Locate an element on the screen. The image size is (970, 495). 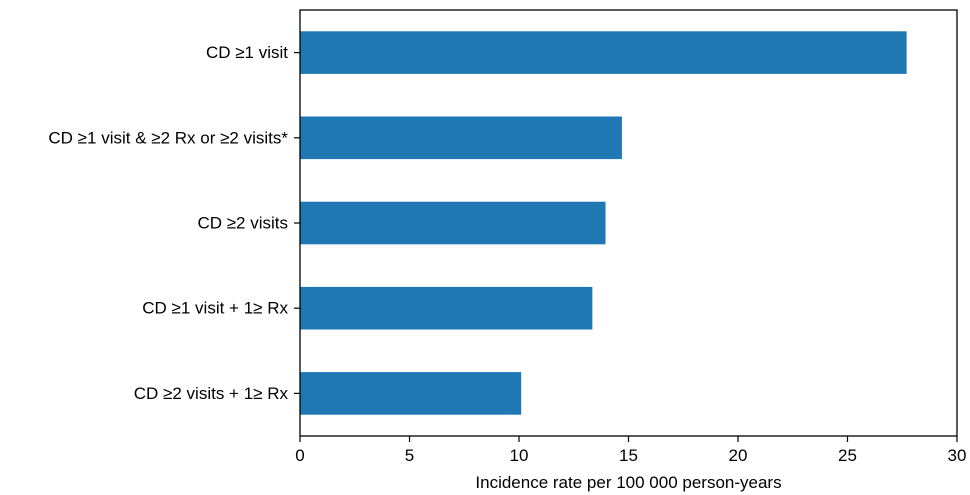
x-tick-label: 25 is located at coordinates (847, 455).